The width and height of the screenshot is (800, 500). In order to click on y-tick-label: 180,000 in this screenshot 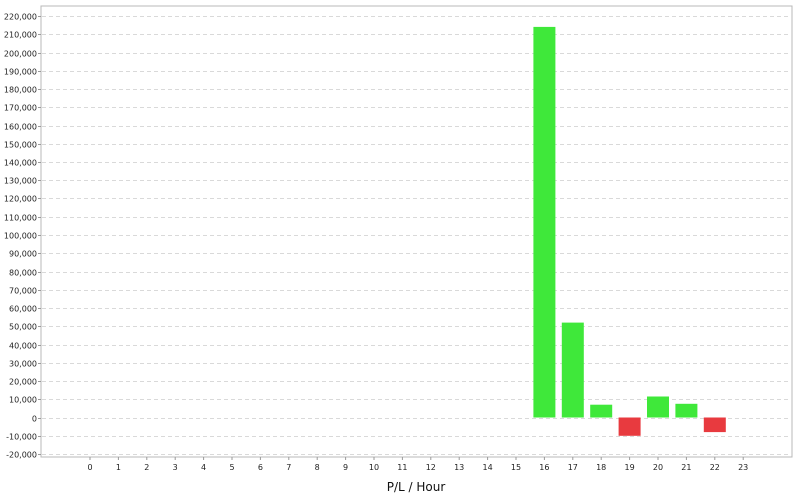, I will do `click(20, 90)`.